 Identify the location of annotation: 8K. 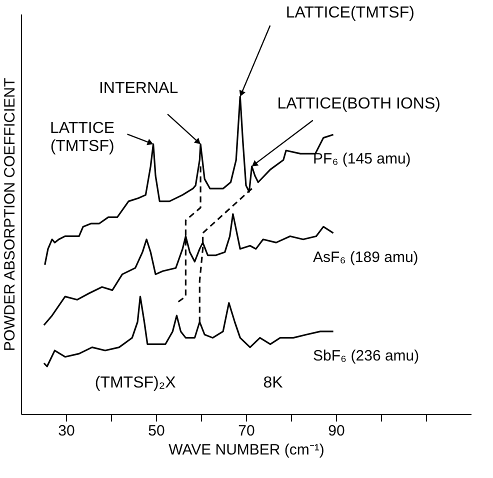
(273, 383).